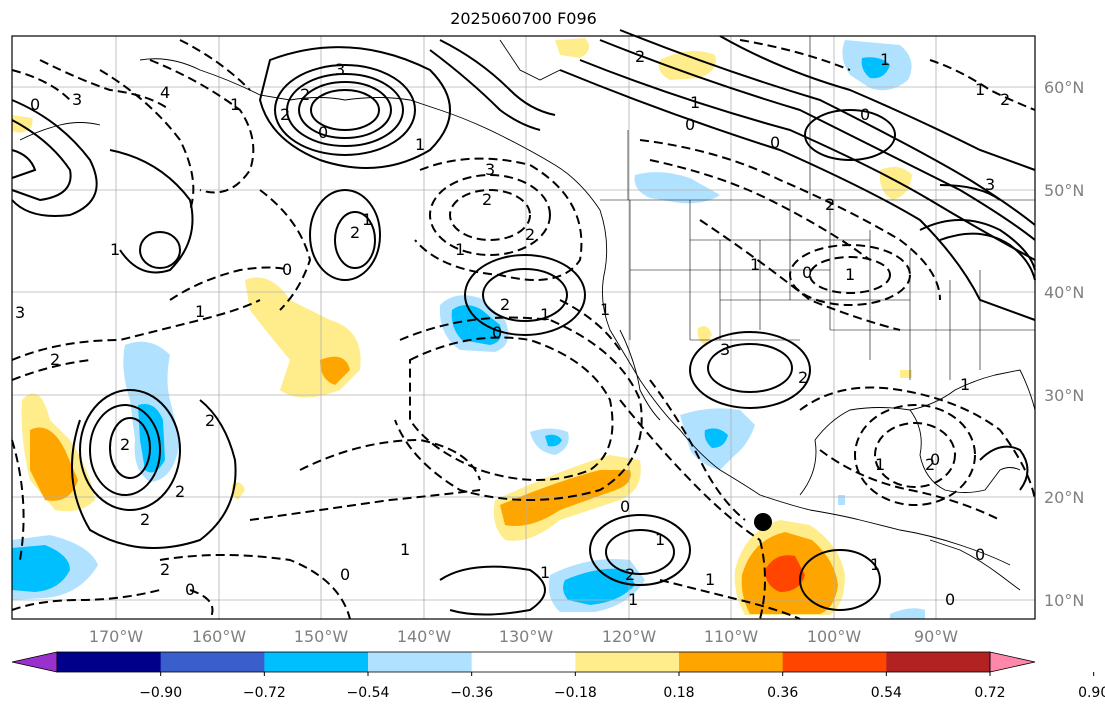 The height and width of the screenshot is (712, 1105). I want to click on lon-label: 140°W, so click(424, 636).